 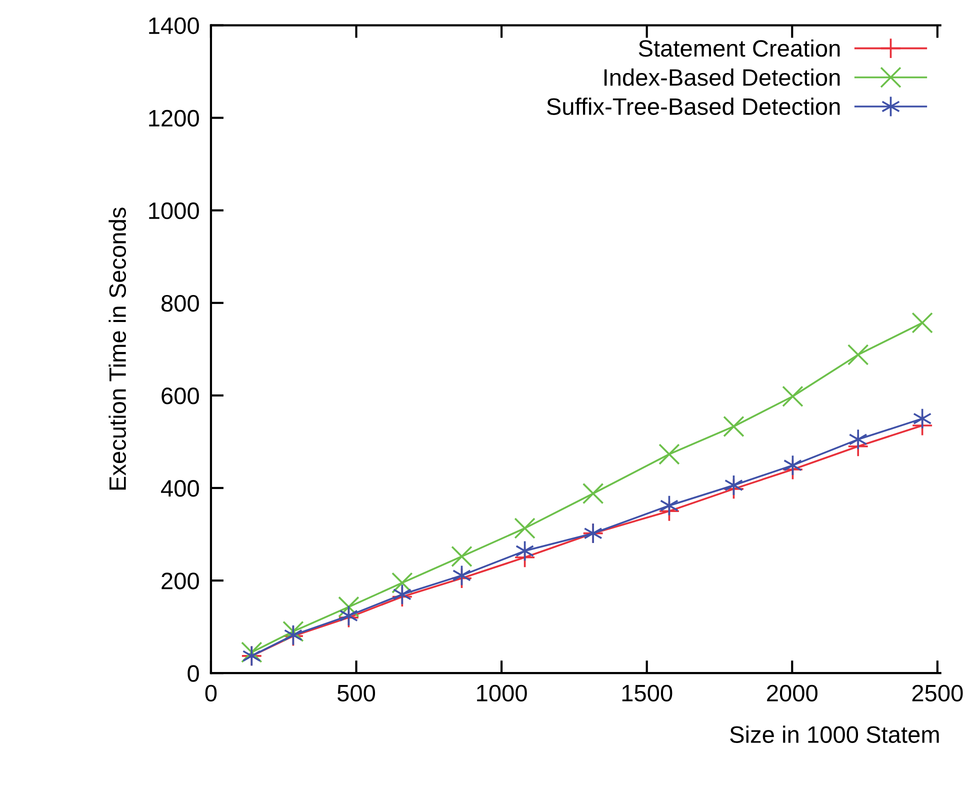 What do you see at coordinates (180, 396) in the screenshot?
I see `y-tick-label: 600` at bounding box center [180, 396].